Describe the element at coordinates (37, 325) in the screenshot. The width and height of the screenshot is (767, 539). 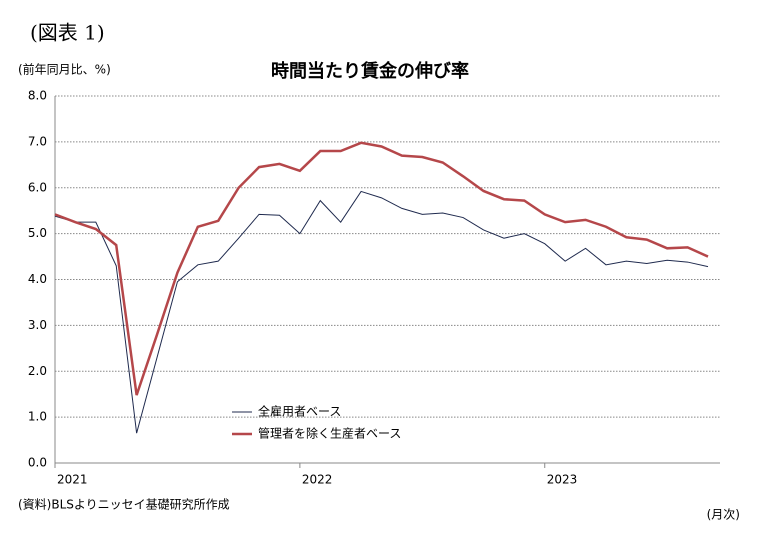
I see `y-tick-label: 3.0` at that location.